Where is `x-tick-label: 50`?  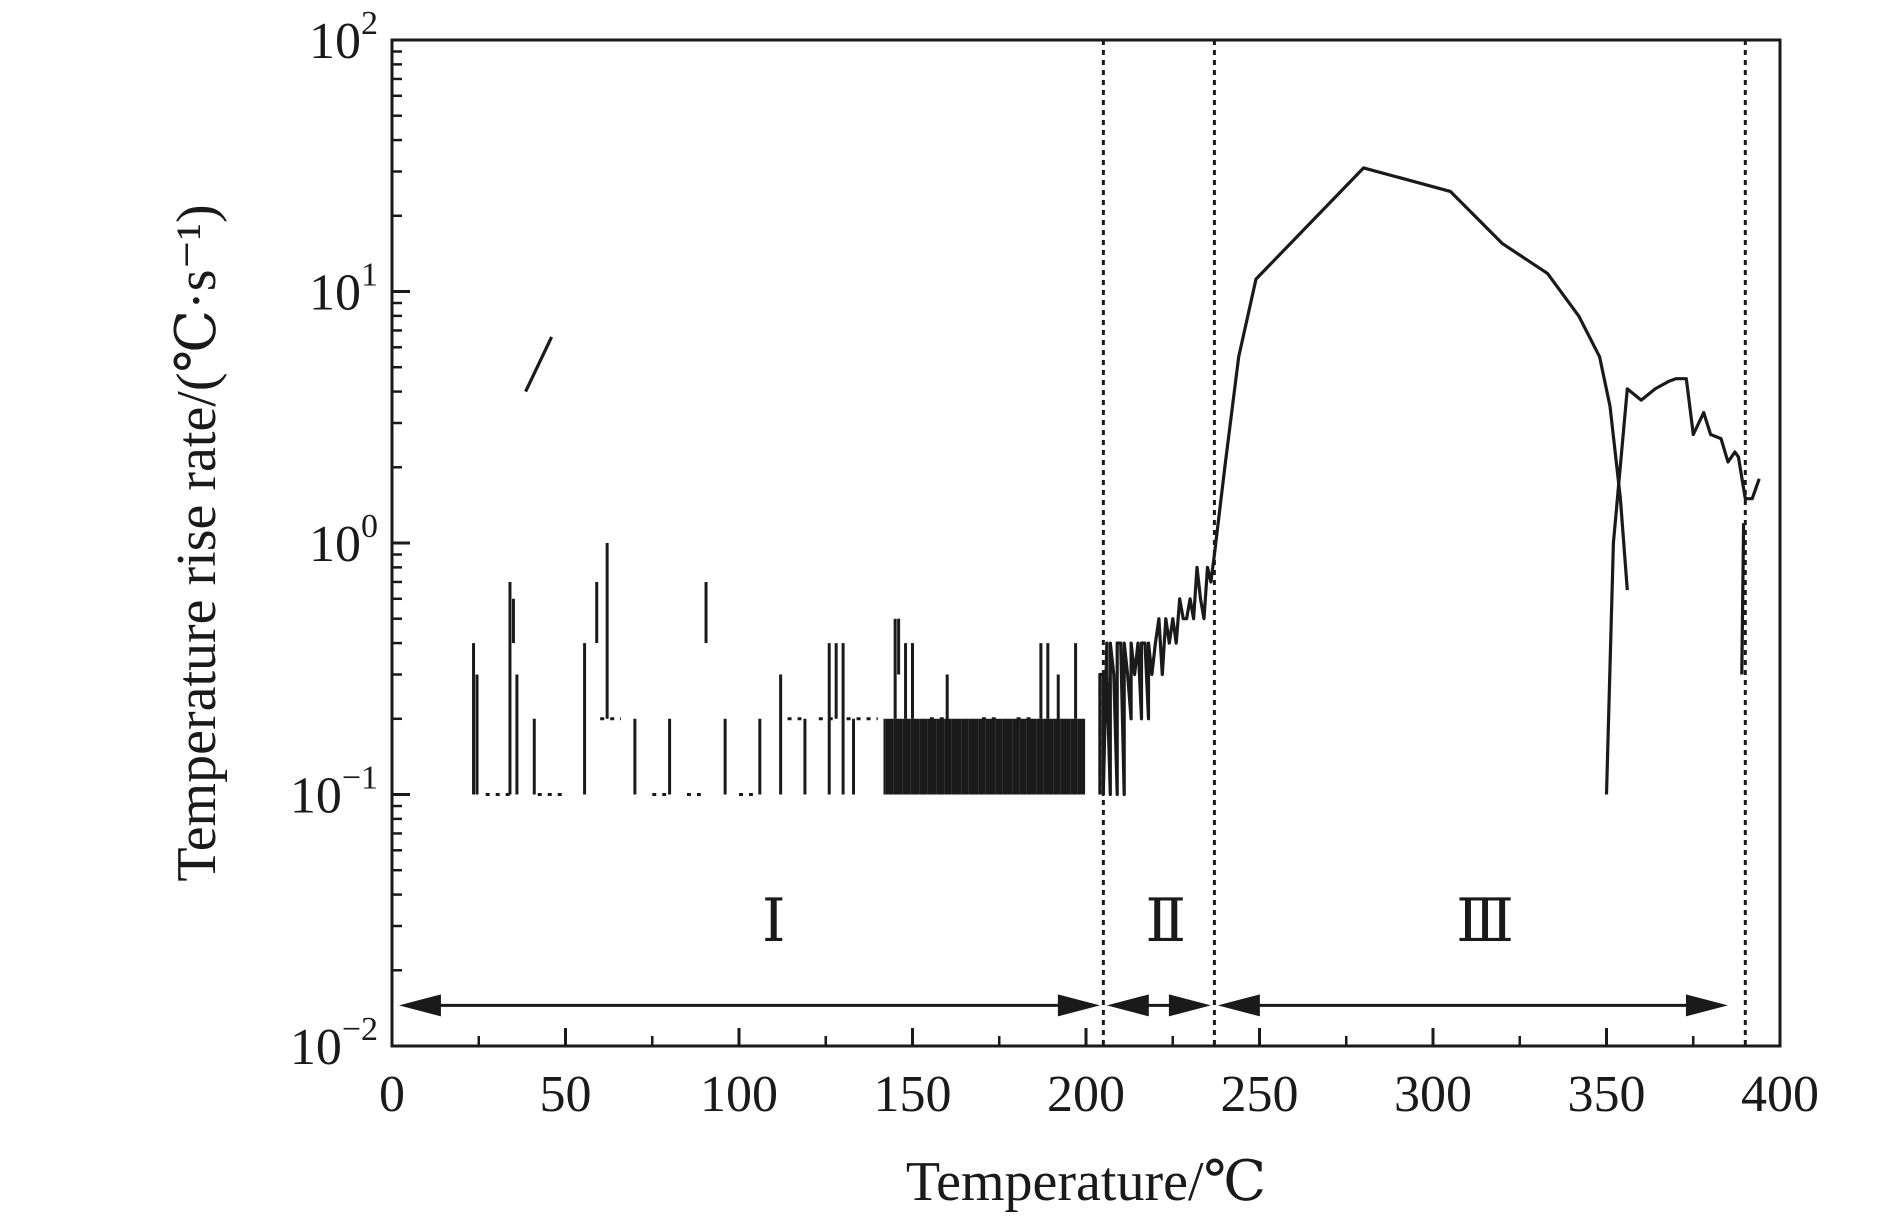
x-tick-label: 50 is located at coordinates (566, 1094).